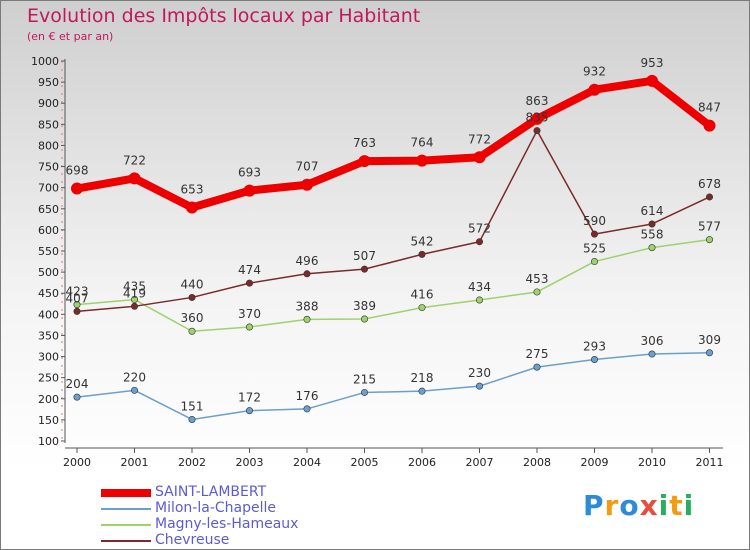  Describe the element at coordinates (629, 505) in the screenshot. I see `logo-letter: o` at that location.